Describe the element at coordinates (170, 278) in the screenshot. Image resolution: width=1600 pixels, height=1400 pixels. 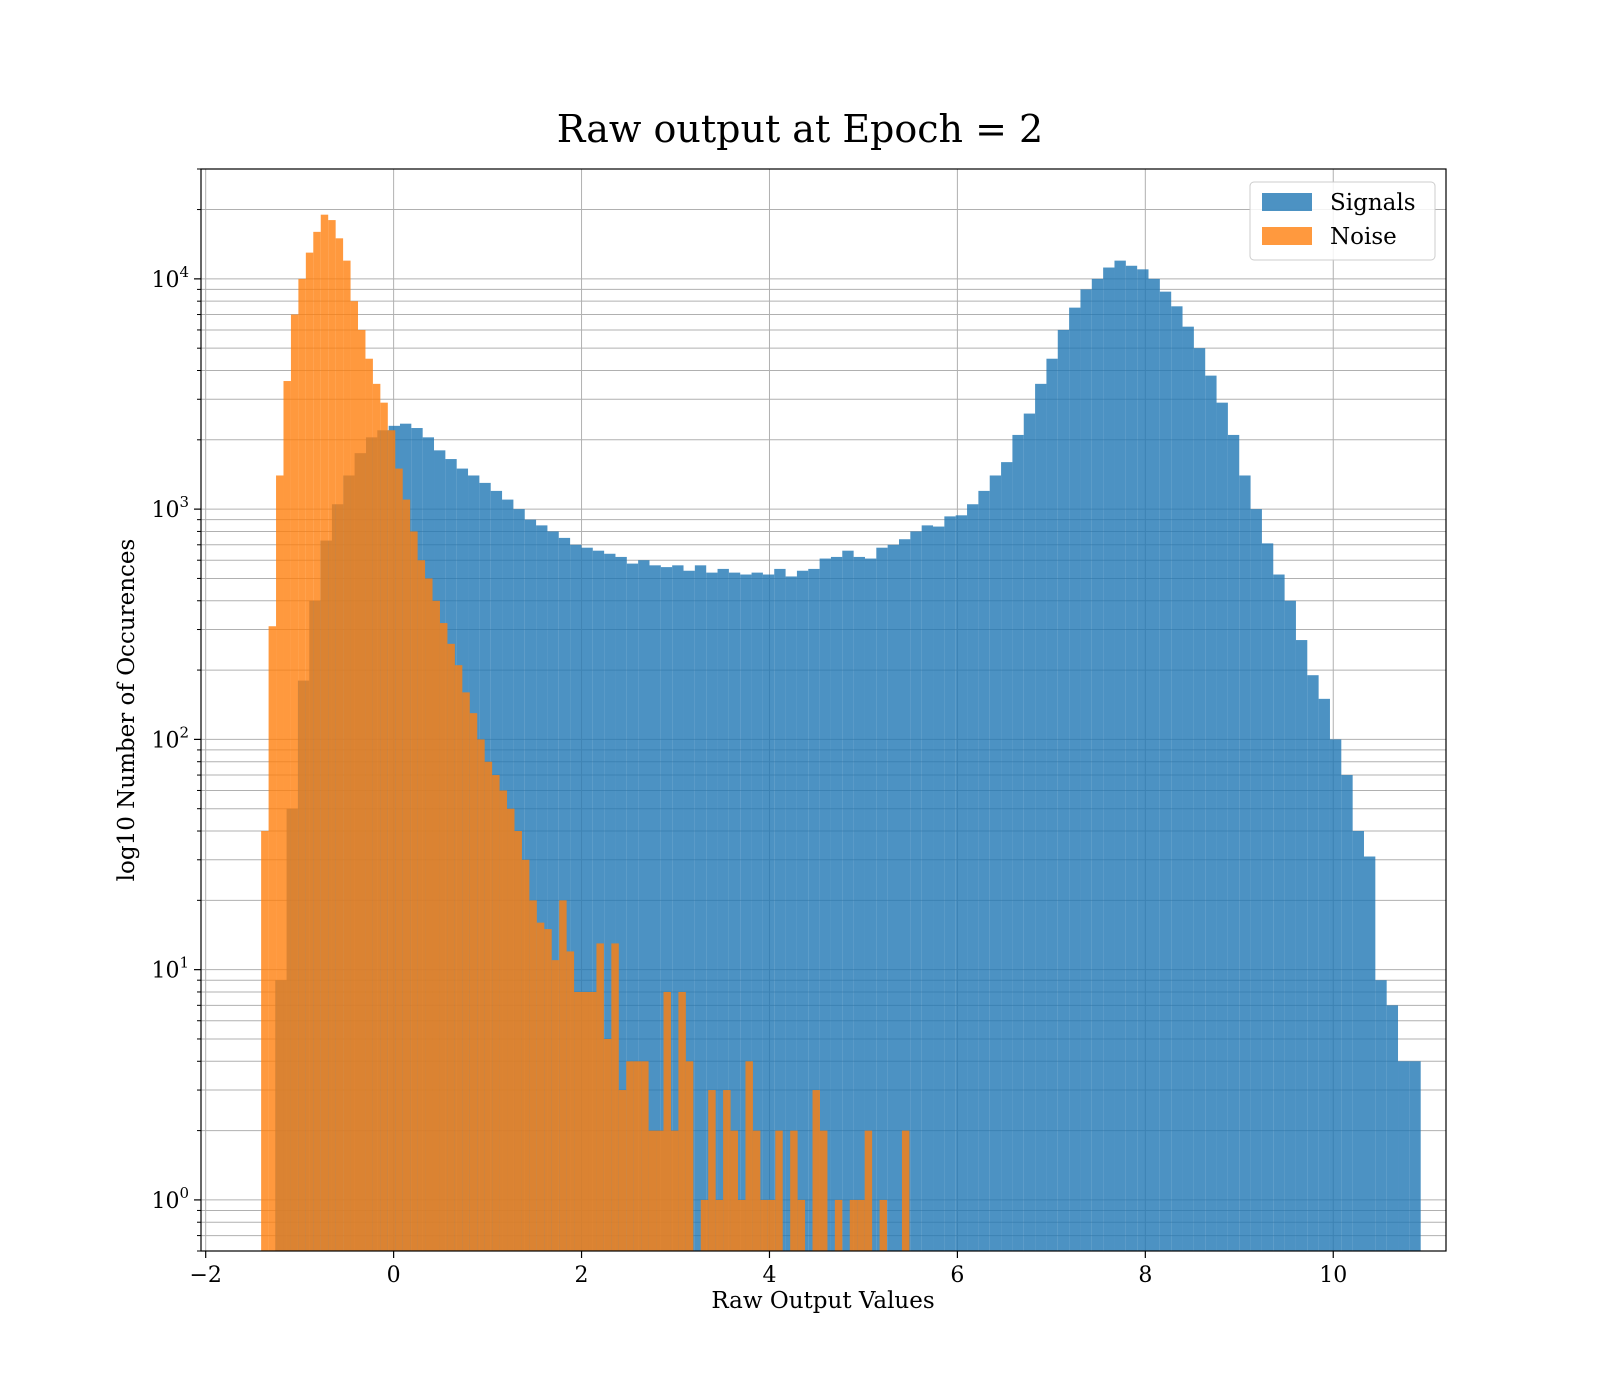
I see `y-tick-label: 10⁴` at that location.